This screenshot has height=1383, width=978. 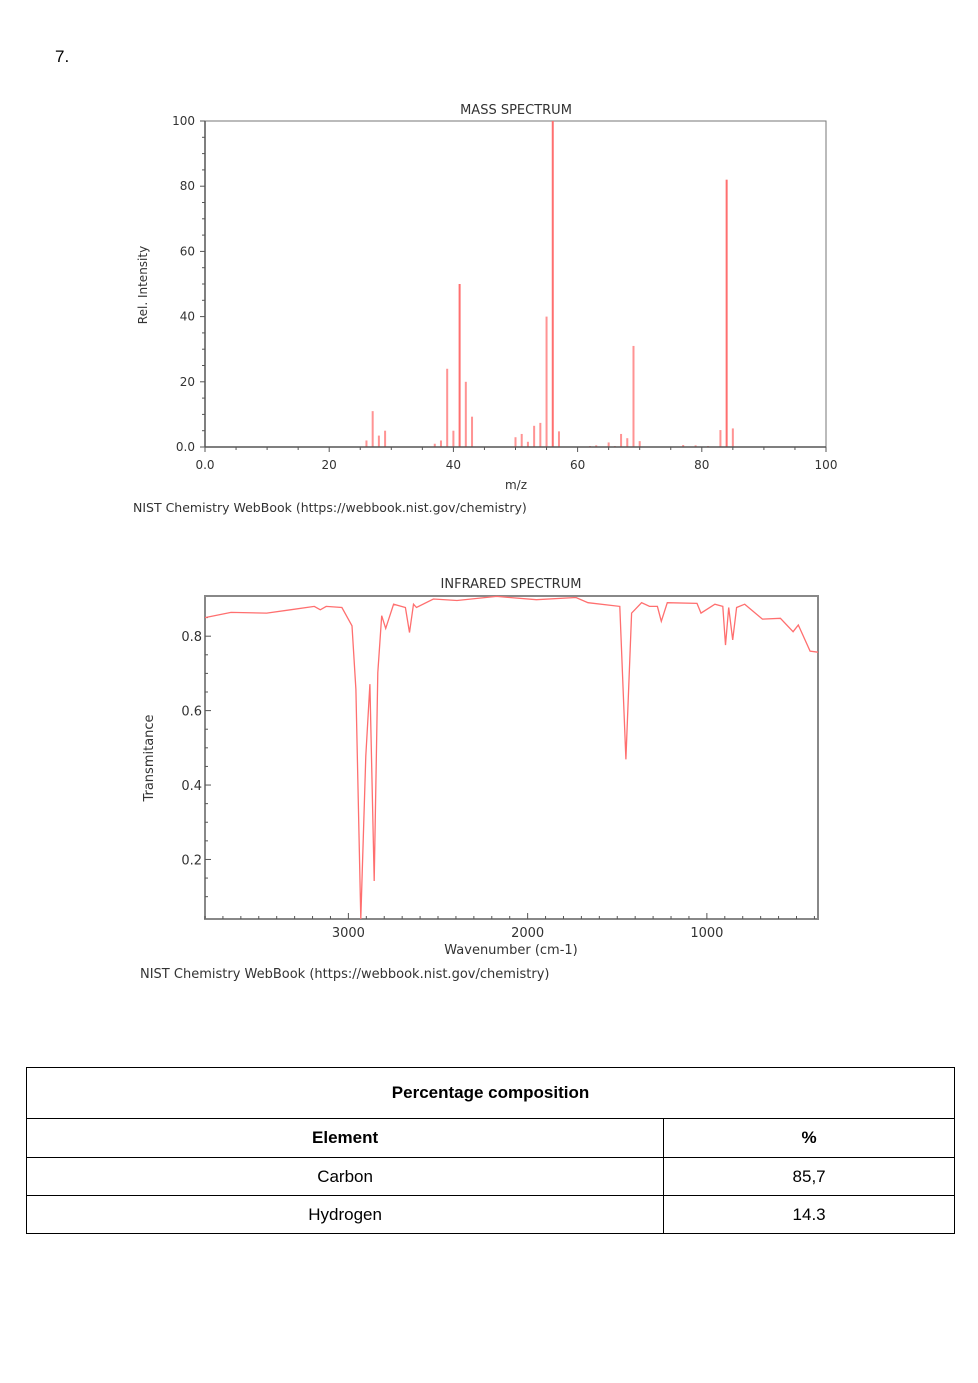 What do you see at coordinates (187, 251) in the screenshot?
I see `mass-y-tick-label: 60` at bounding box center [187, 251].